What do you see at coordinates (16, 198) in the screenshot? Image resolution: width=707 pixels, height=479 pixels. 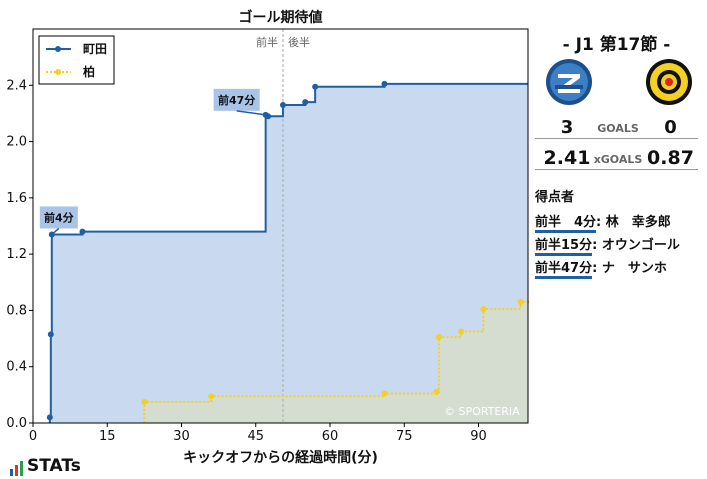 I see `y-tick-label: 1.6` at bounding box center [16, 198].